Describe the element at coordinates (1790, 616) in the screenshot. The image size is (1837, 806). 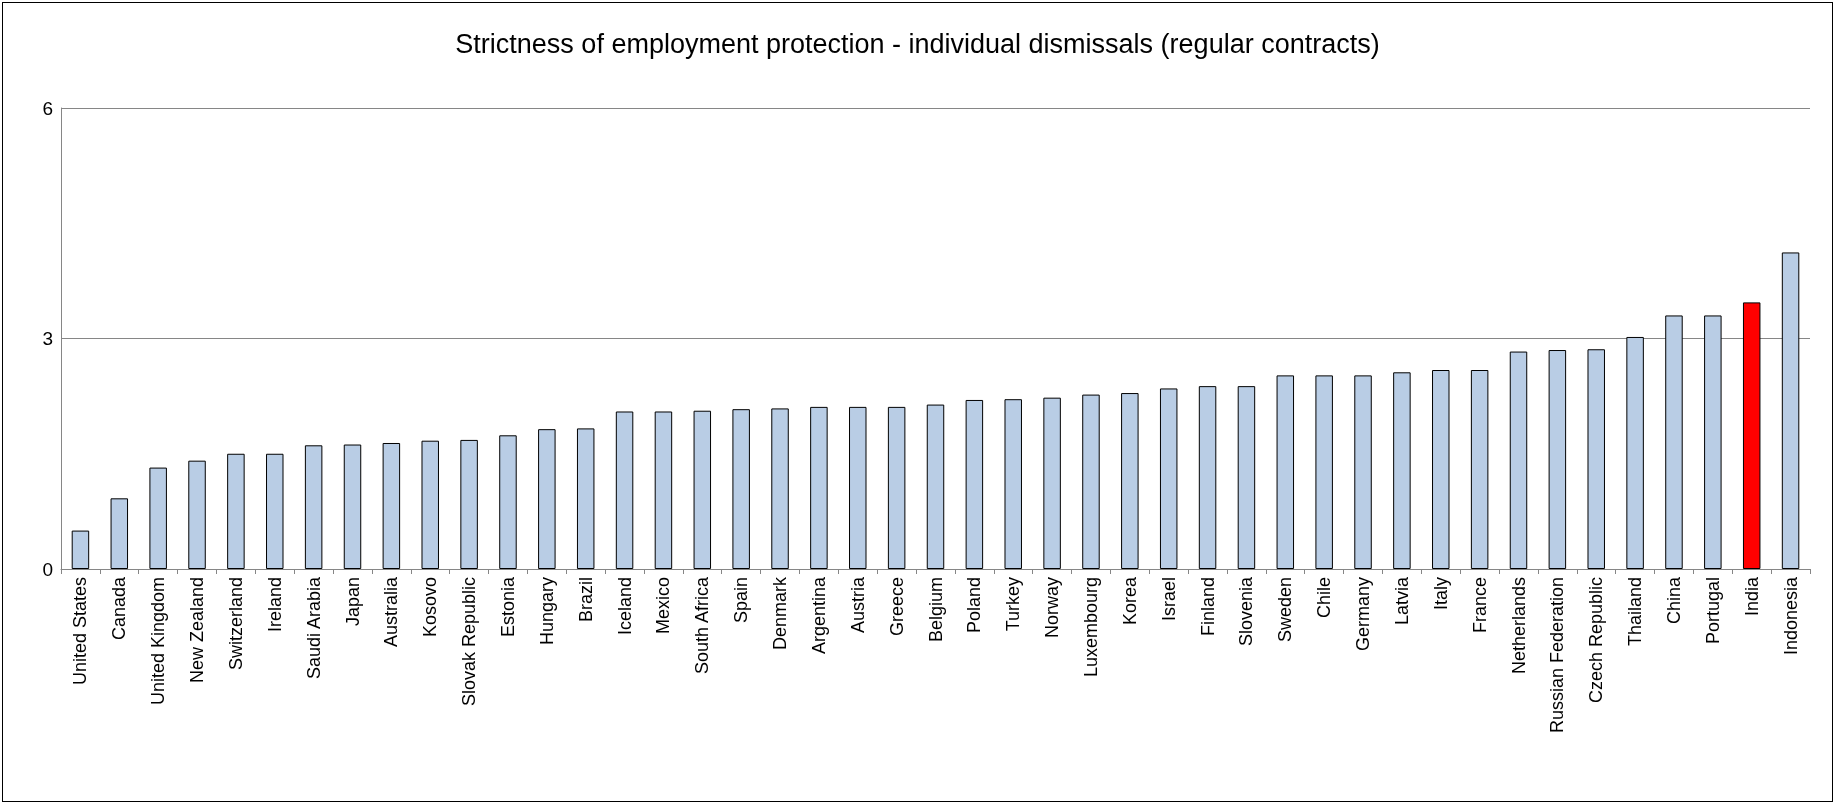
I see `x-tick-label: Indonesia` at that location.